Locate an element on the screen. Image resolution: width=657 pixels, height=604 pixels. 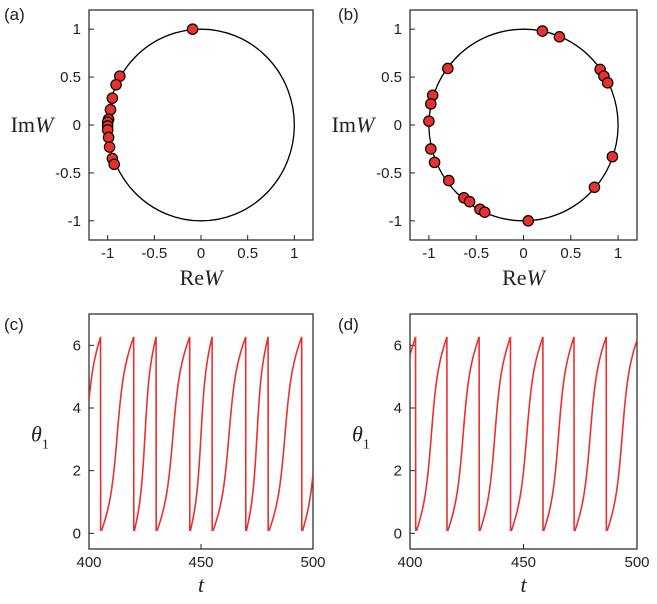
panel-label-a: (a) is located at coordinates (14, 14).